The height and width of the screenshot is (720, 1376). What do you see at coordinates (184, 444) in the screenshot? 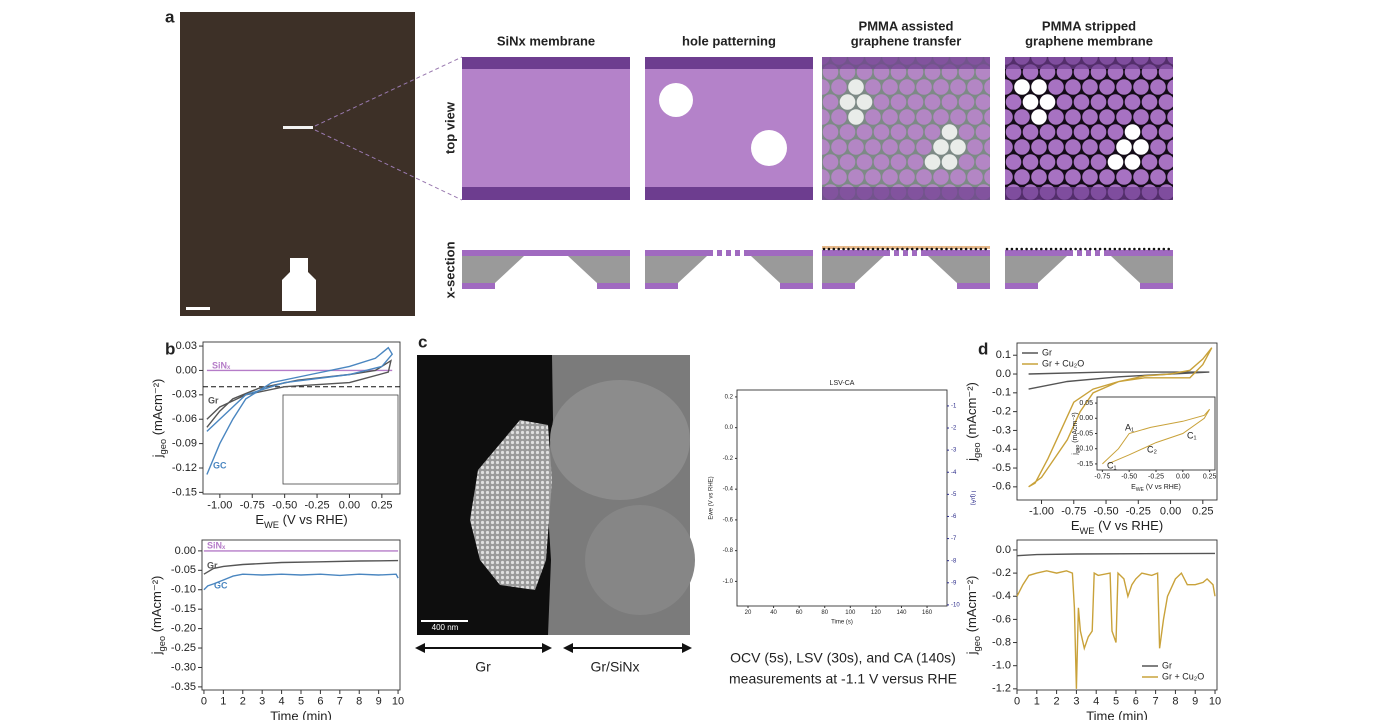
I see `y-tick-label: -0.09` at bounding box center [184, 444].